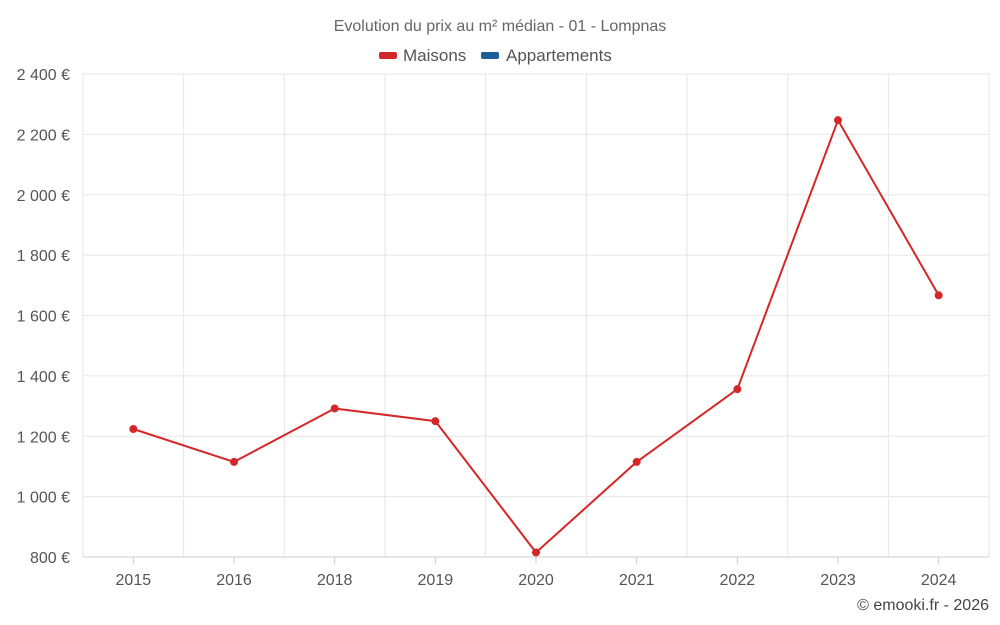 The image size is (1000, 625). Describe the element at coordinates (939, 580) in the screenshot. I see `x-tick-label: 2024` at that location.